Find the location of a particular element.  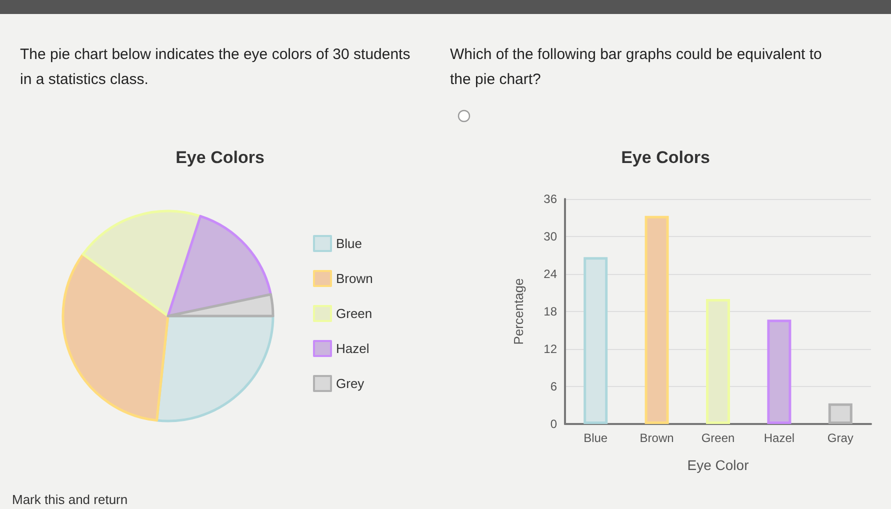

y-tick-label: 30 is located at coordinates (551, 237).